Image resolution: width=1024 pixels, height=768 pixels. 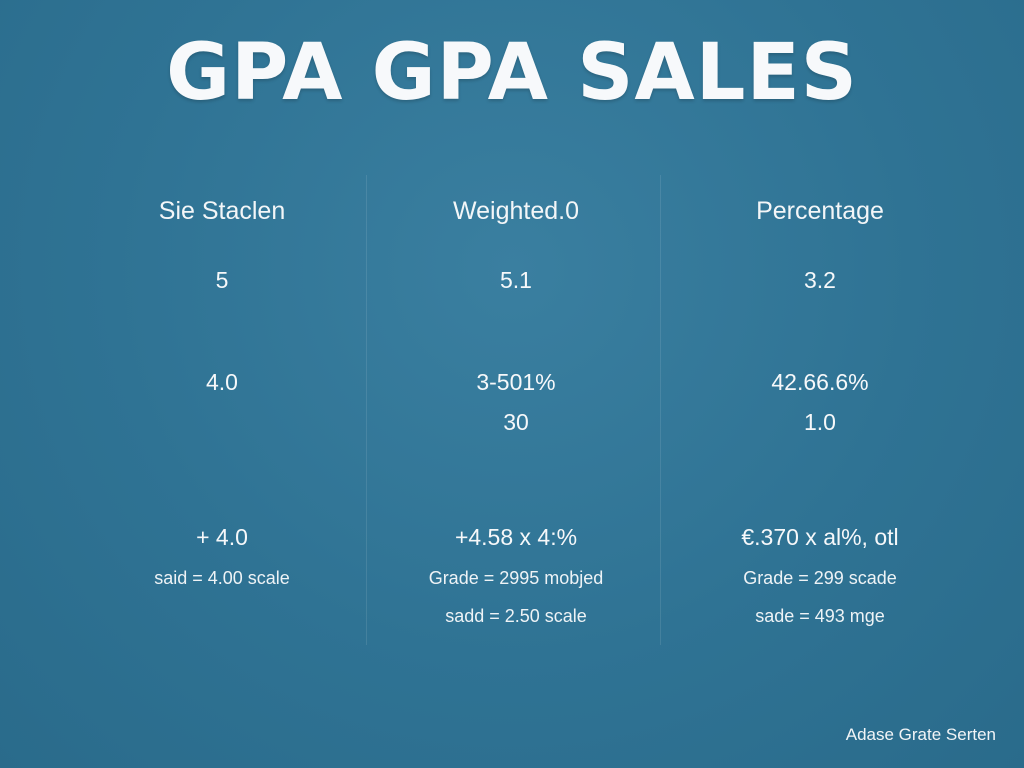 What do you see at coordinates (820, 616) in the screenshot?
I see `column-note: sade = 493 mge` at bounding box center [820, 616].